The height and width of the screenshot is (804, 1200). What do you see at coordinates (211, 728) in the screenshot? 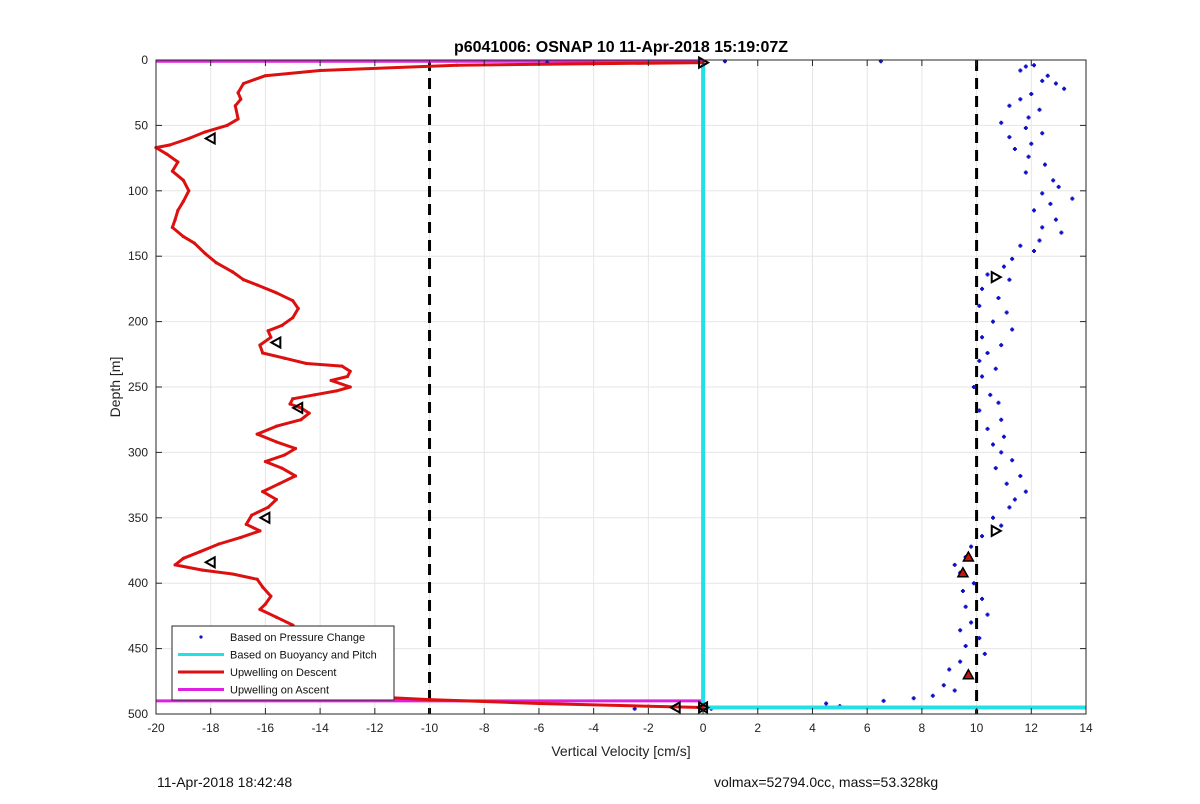
I see `x-tick-label: -18` at bounding box center [211, 728].